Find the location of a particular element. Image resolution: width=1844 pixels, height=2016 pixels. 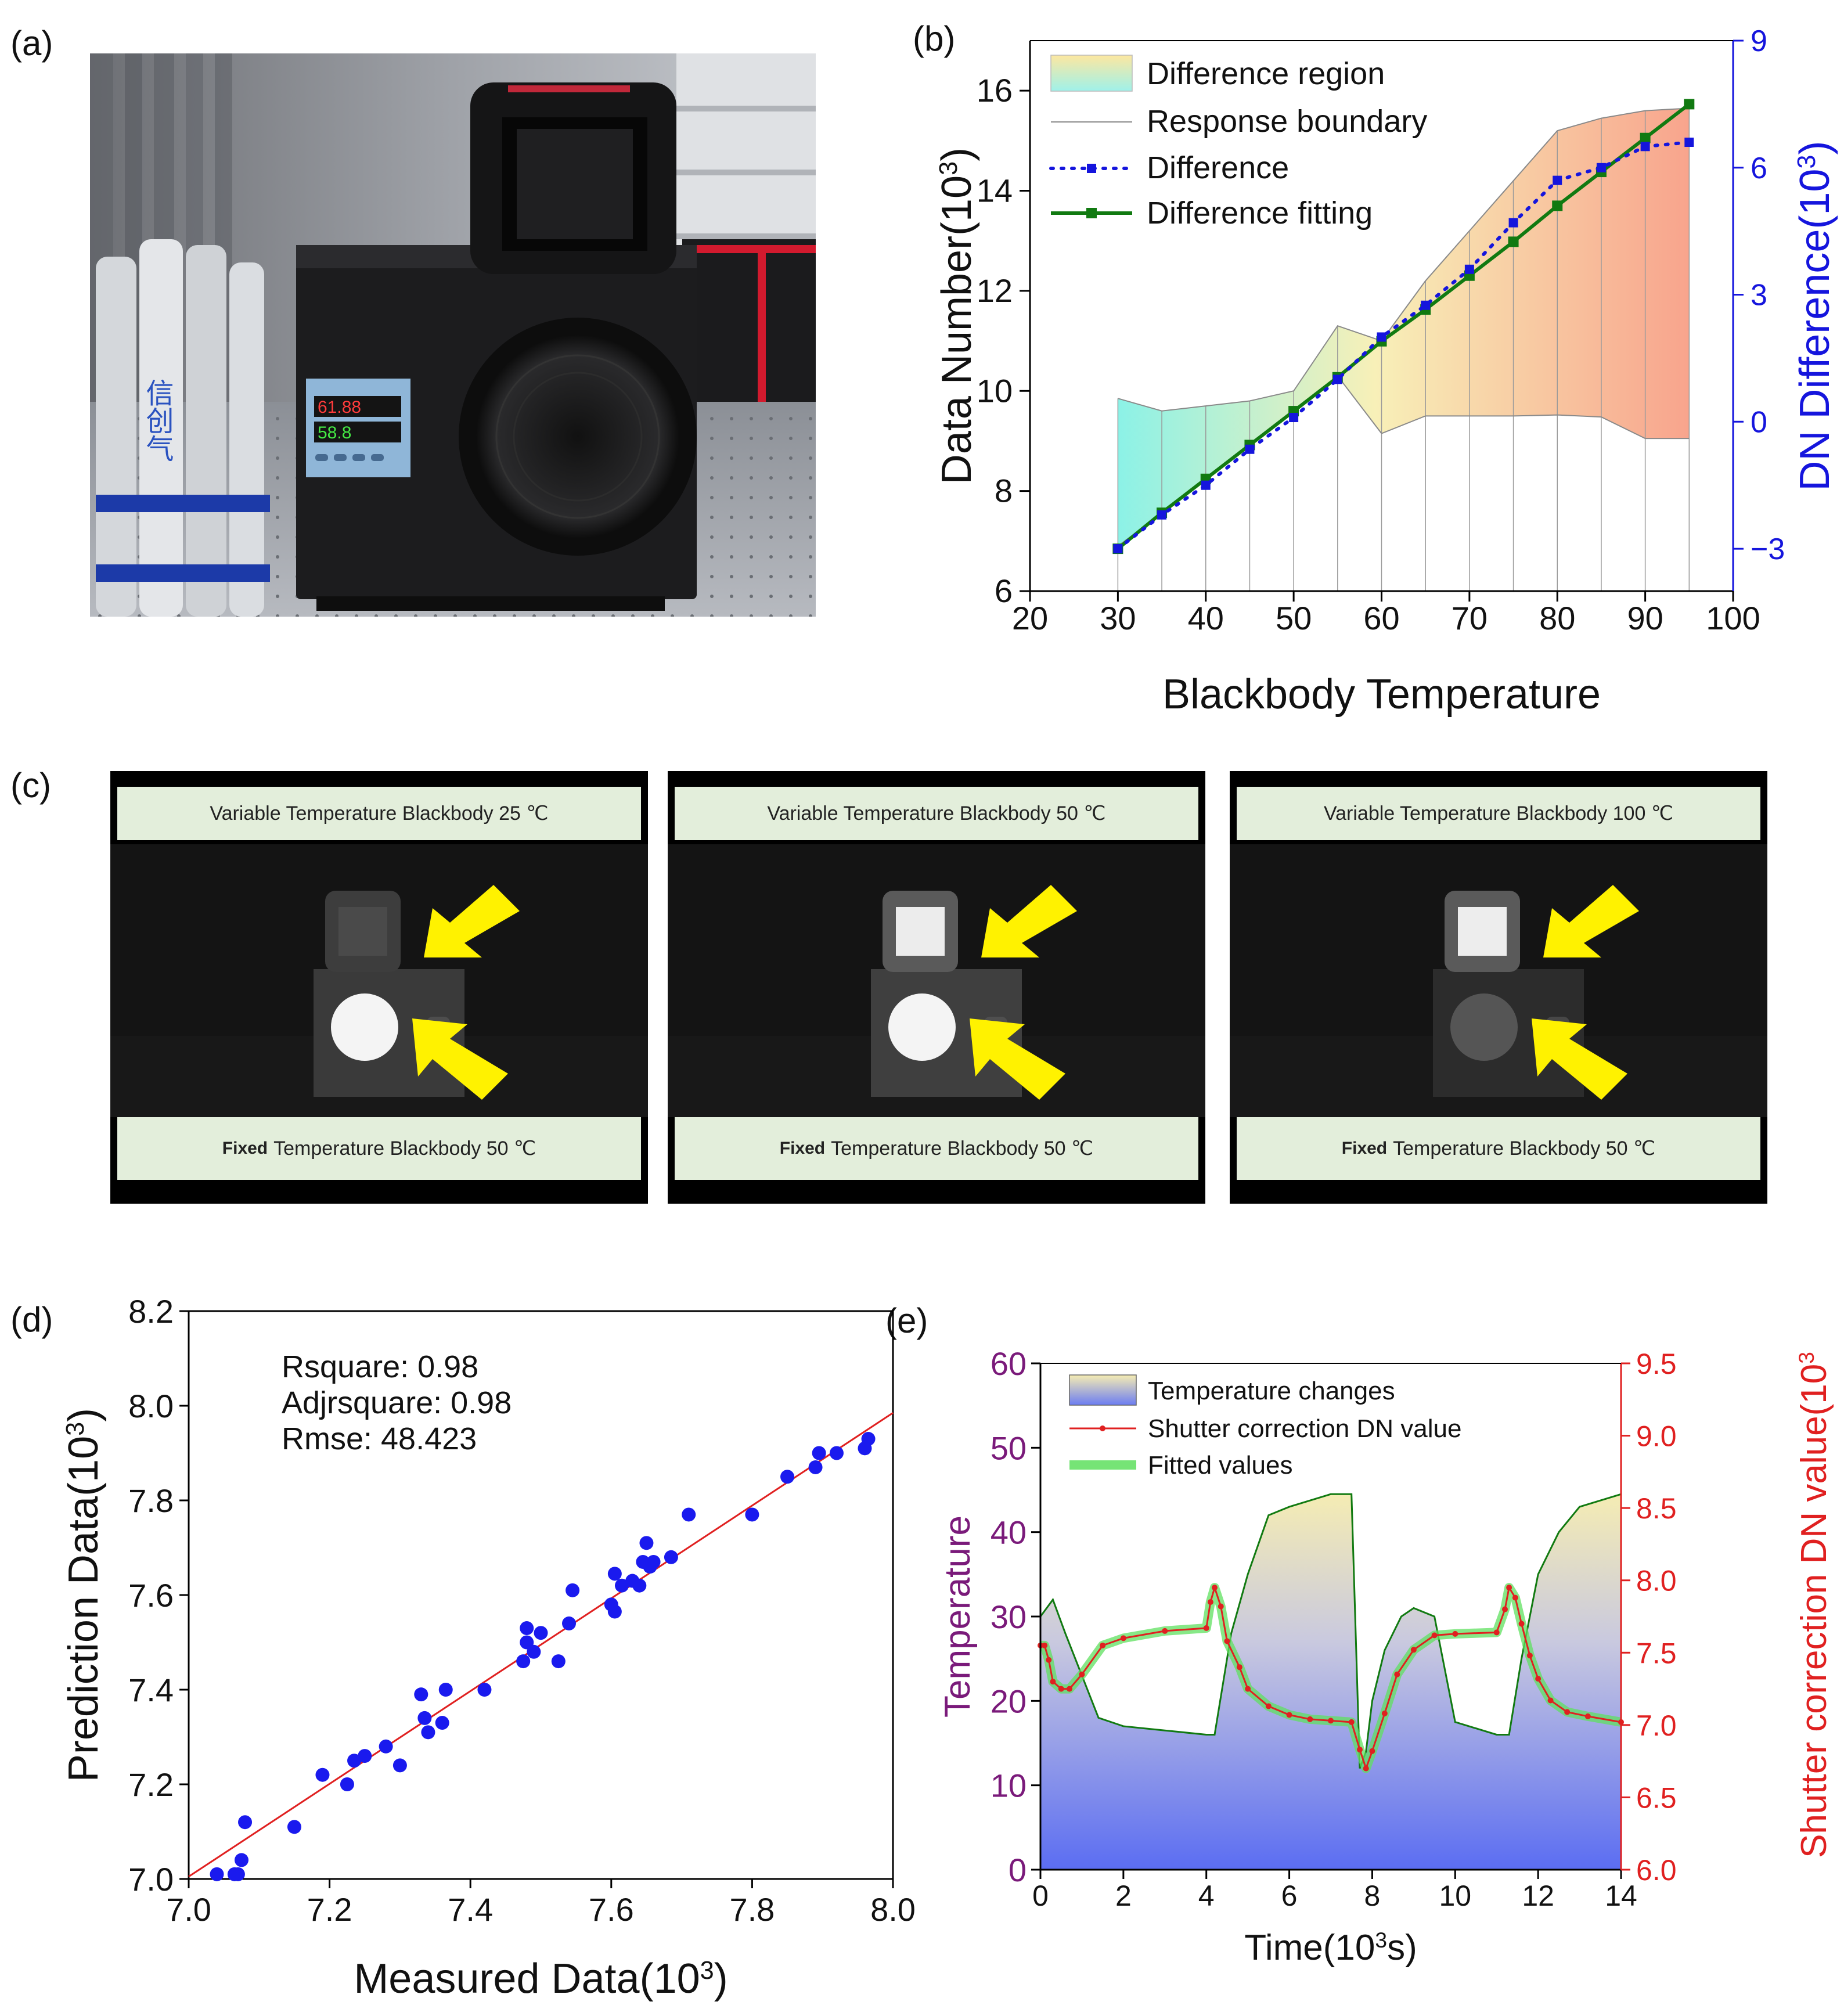

y-tick-label: 0 is located at coordinates (1018, 1870).